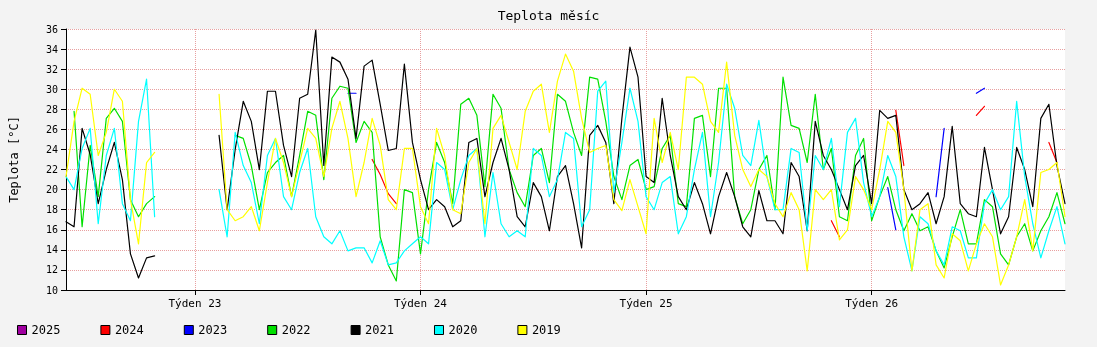 The height and width of the screenshot is (347, 1097). Describe the element at coordinates (51, 250) in the screenshot. I see `y-tick-label: 14` at that location.